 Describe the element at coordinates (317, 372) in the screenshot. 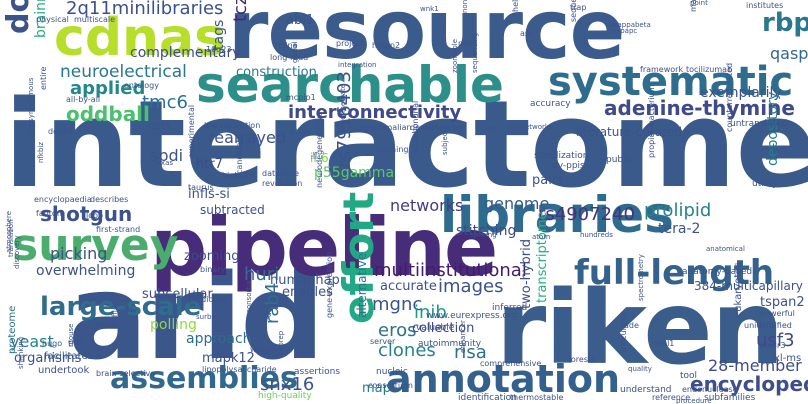

I see `word: assertions` at that location.